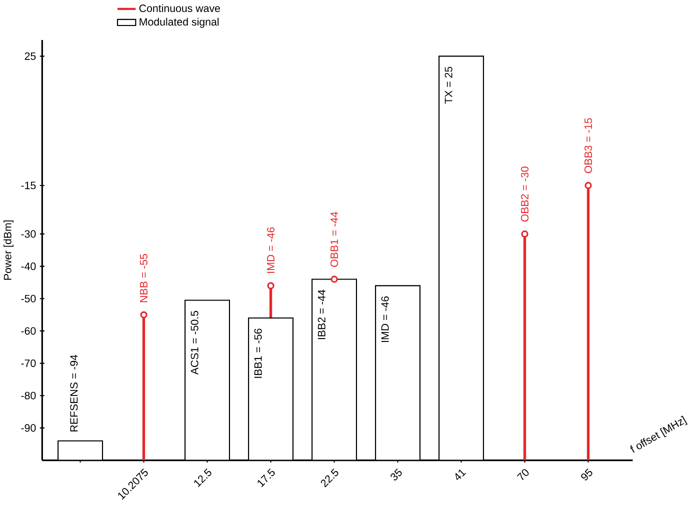  I want to click on y-tick-label: -30, so click(28, 234).